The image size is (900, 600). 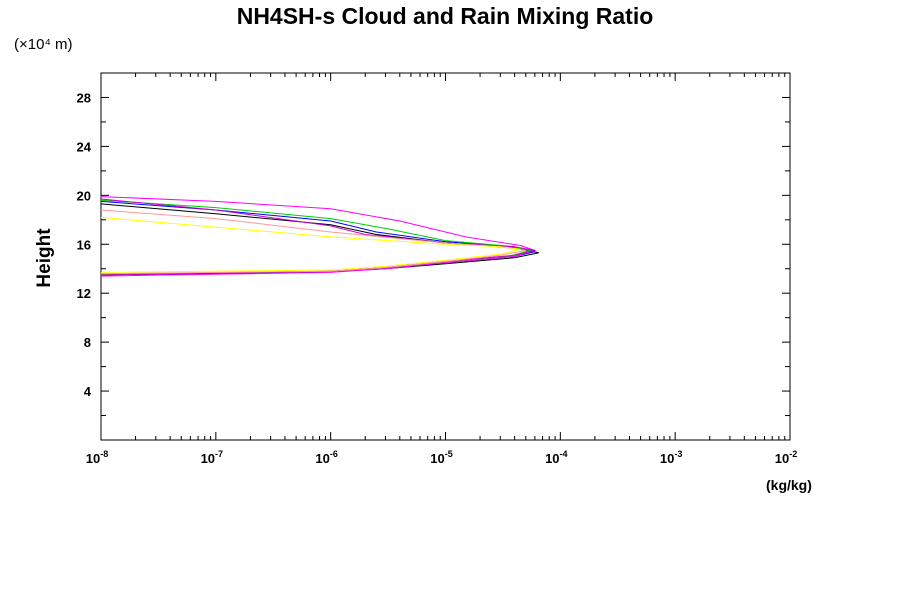 What do you see at coordinates (43, 44) in the screenshot?
I see `y-unit-label: (×10⁴ m)` at bounding box center [43, 44].